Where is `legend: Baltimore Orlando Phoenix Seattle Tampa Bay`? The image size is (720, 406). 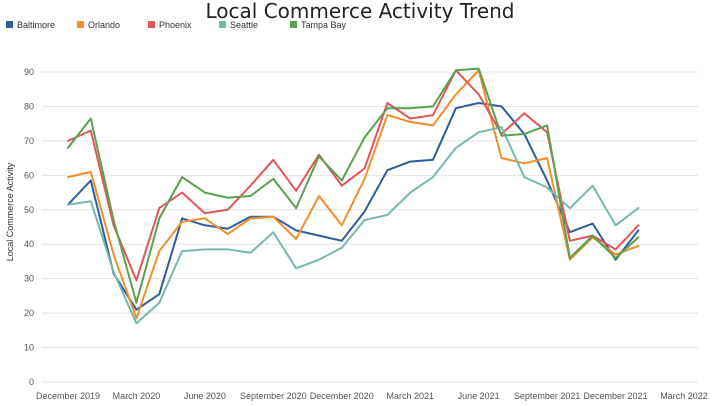
legend: Baltimore Orlando Phoenix Seattle Tampa Bay is located at coordinates (176, 25).